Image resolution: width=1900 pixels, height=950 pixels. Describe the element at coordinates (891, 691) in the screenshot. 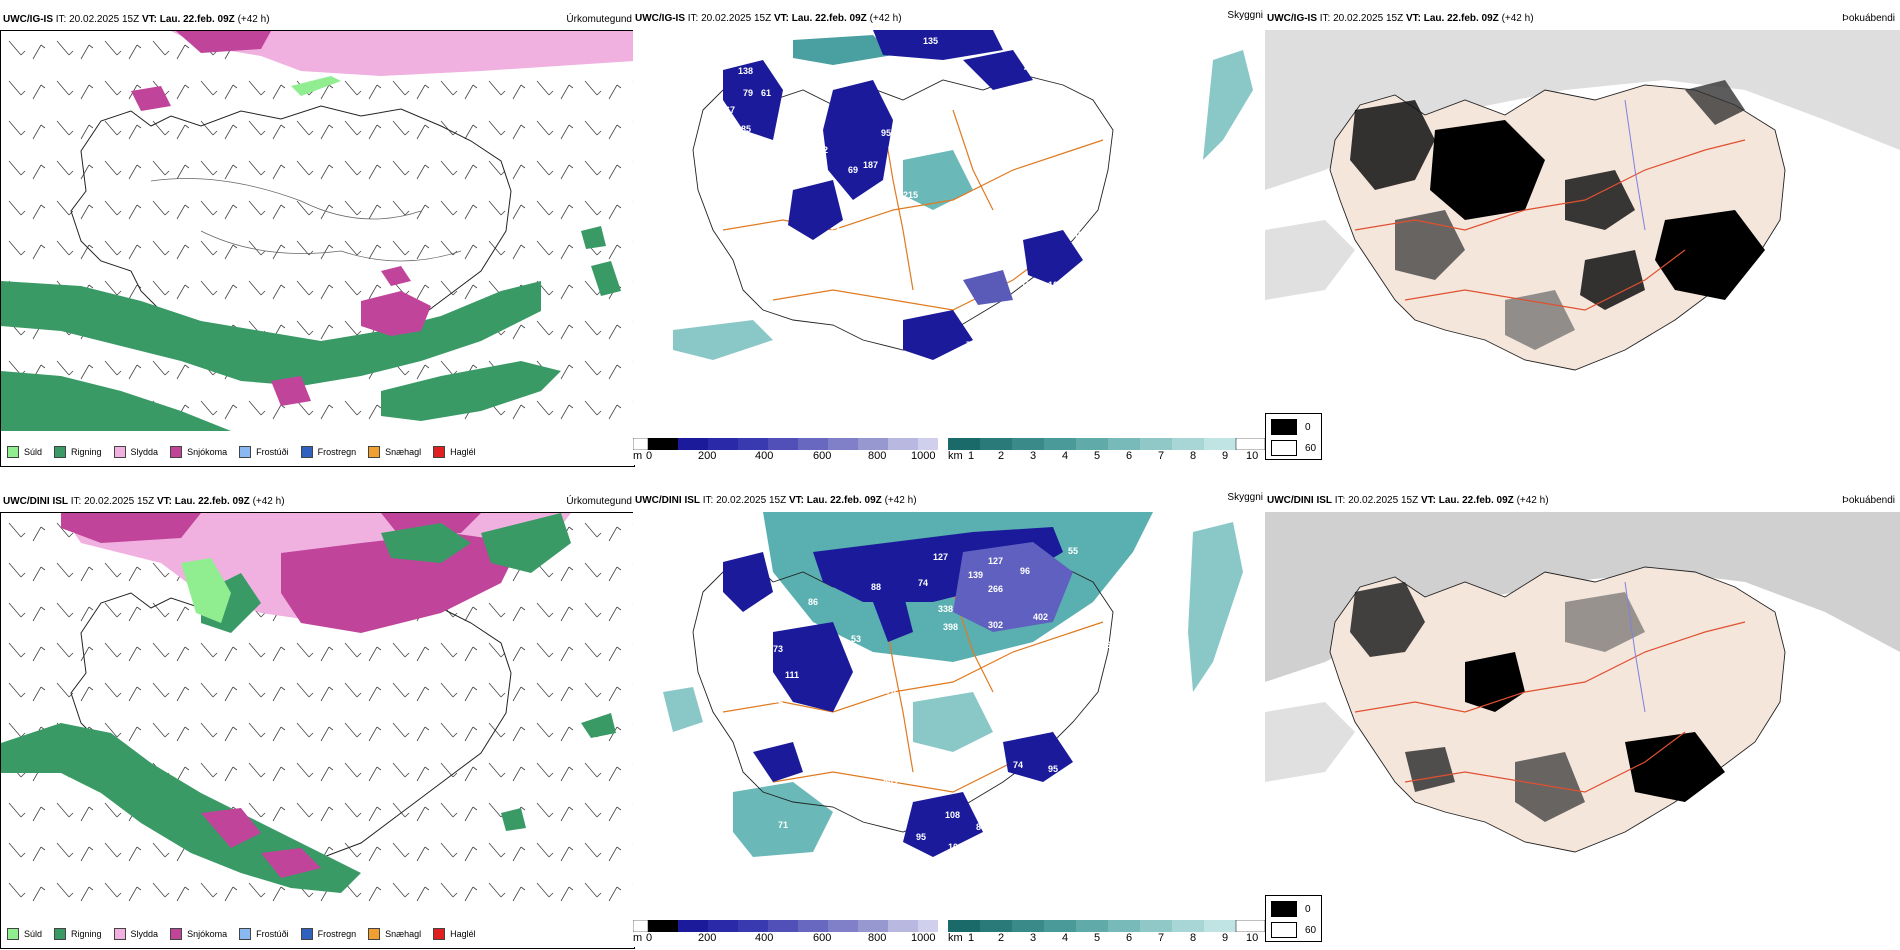

I see `cloud-number: 76` at that location.